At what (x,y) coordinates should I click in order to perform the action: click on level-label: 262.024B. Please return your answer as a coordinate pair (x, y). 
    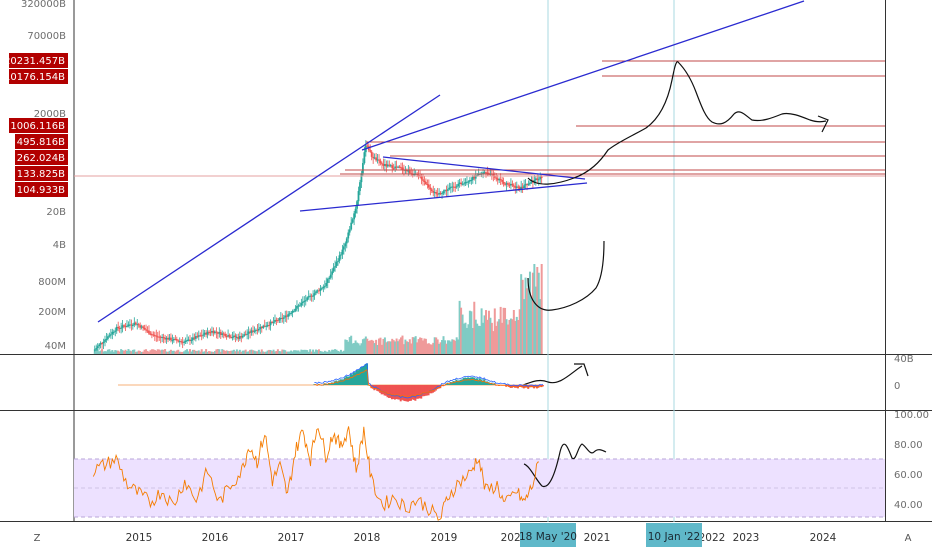
    Looking at the image, I should click on (41, 158).